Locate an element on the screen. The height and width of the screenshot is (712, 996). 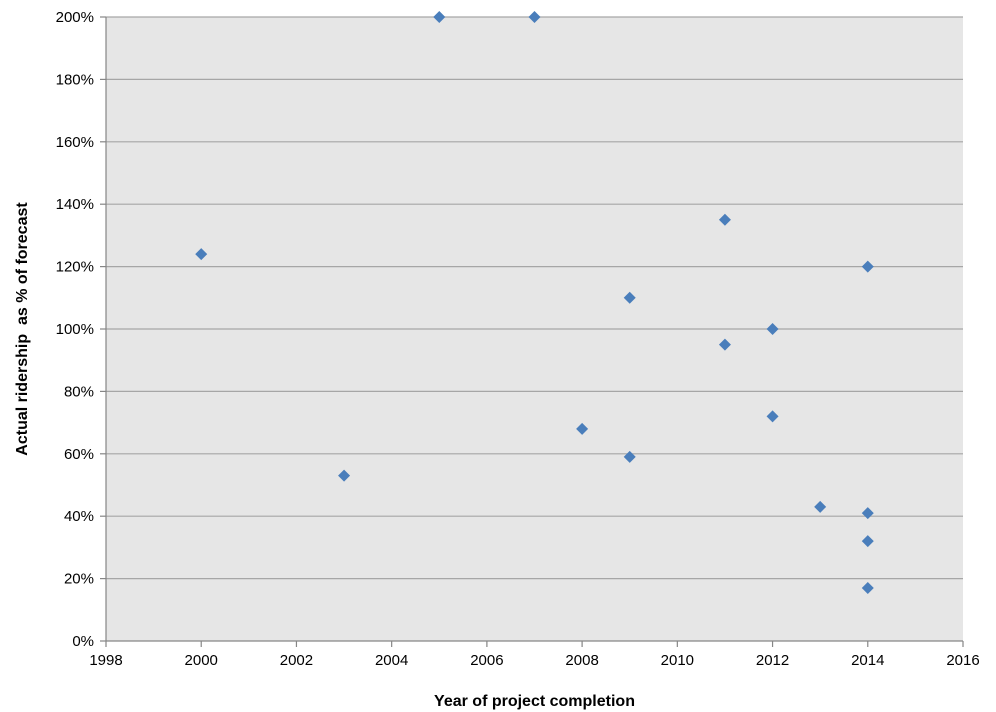
x-axis-title: Year of project completion is located at coordinates (534, 701).